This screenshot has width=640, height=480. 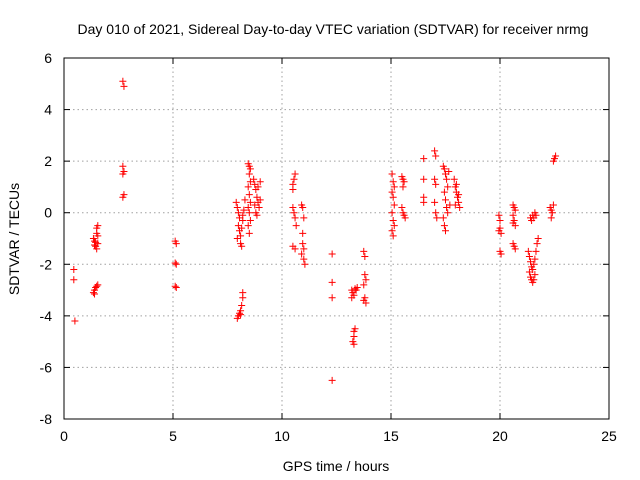 What do you see at coordinates (500, 436) in the screenshot?
I see `x-tick-label: 20` at bounding box center [500, 436].